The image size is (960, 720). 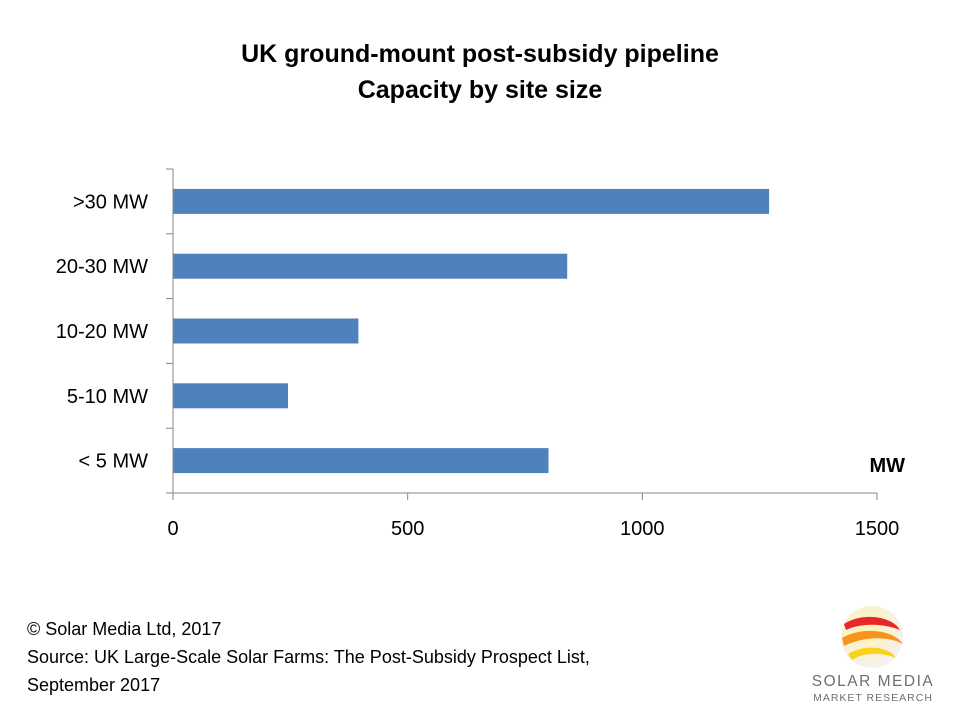 I want to click on logo-name: SOLAR MEDIA, so click(x=873, y=681).